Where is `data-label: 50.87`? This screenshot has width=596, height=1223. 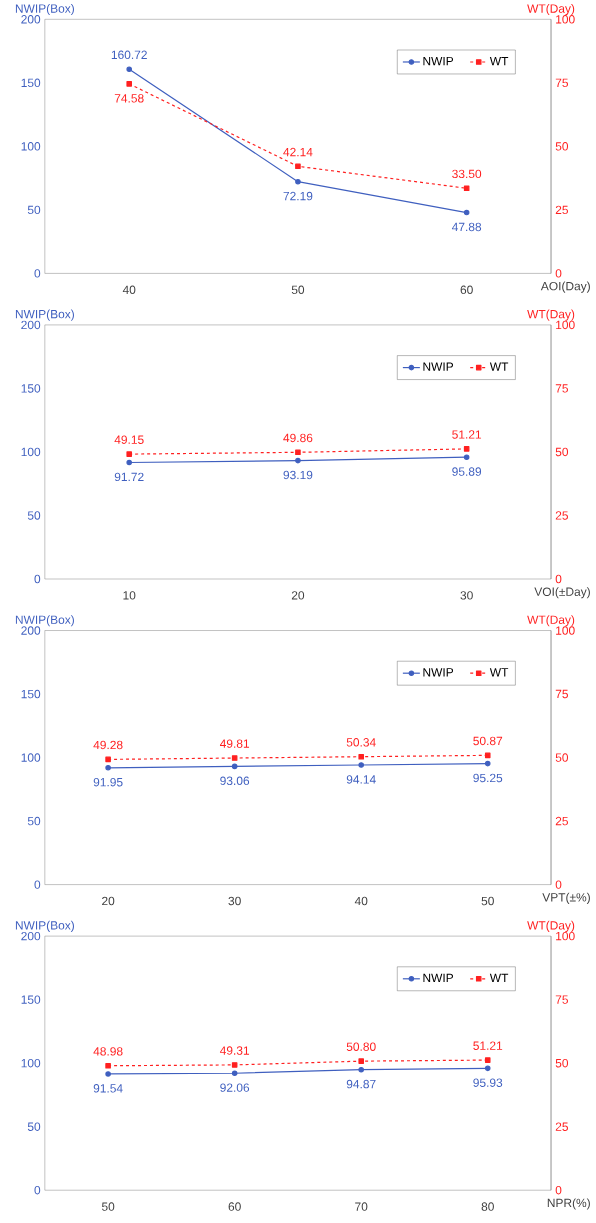
data-label: 50.87 is located at coordinates (488, 741).